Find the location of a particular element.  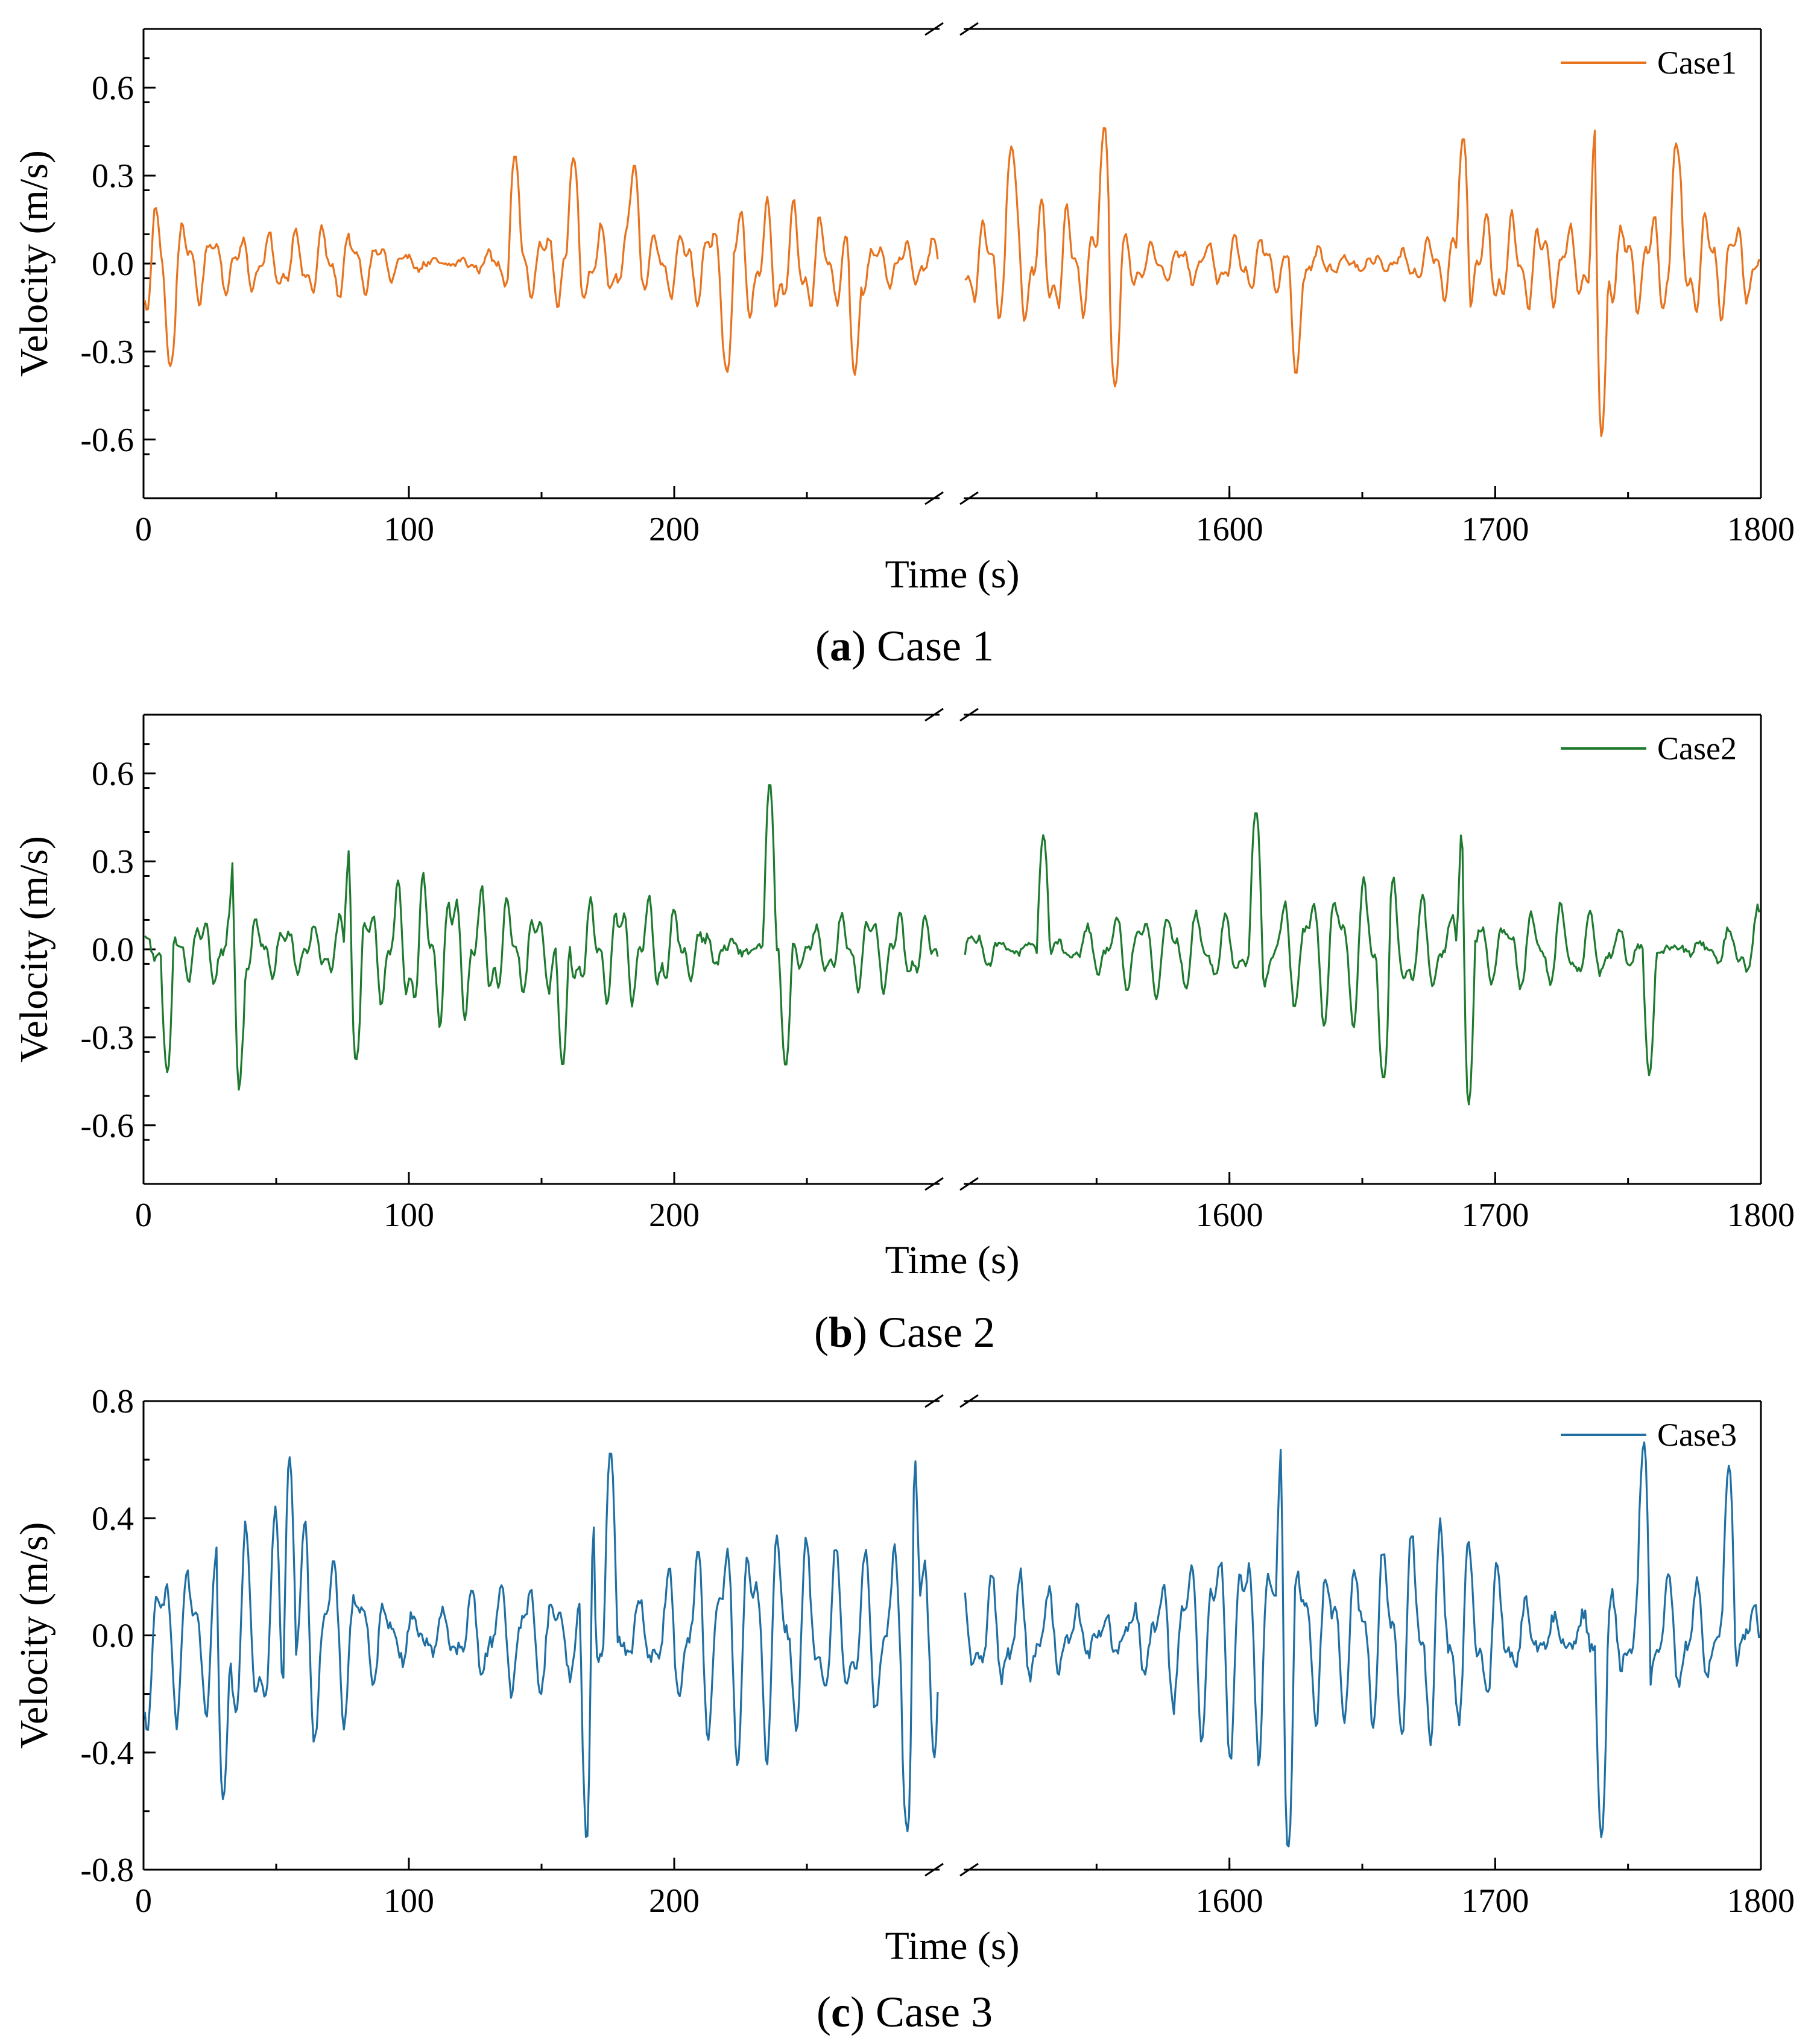

panel-c-caption: (c) Case 3 is located at coordinates (905, 2012).